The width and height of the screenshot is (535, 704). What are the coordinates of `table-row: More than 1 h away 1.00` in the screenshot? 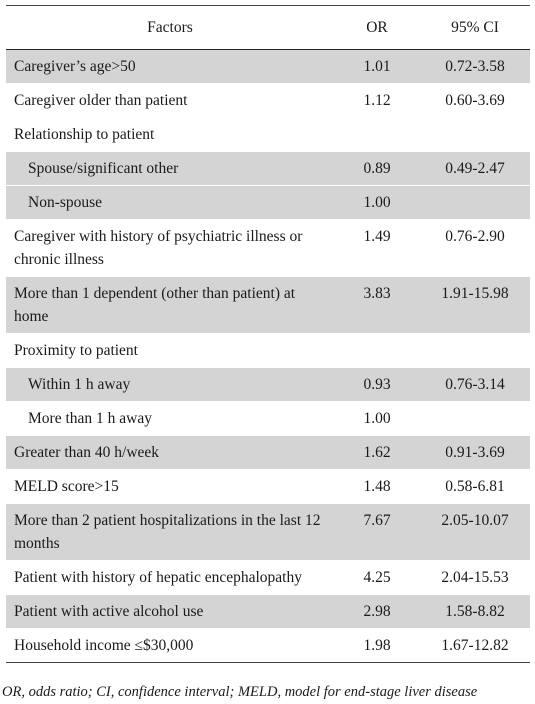 It's located at (268, 418).